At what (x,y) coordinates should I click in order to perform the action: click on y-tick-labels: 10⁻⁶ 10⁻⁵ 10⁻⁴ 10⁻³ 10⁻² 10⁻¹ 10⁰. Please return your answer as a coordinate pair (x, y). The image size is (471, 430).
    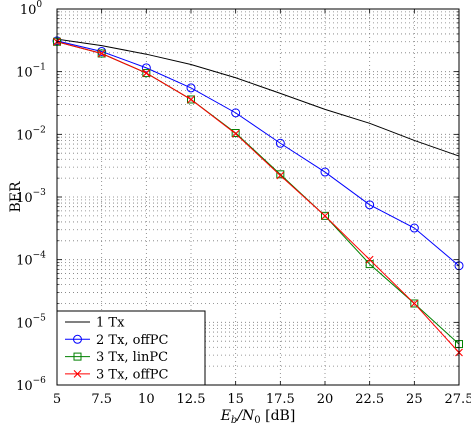
    Looking at the image, I should click on (31, 197).